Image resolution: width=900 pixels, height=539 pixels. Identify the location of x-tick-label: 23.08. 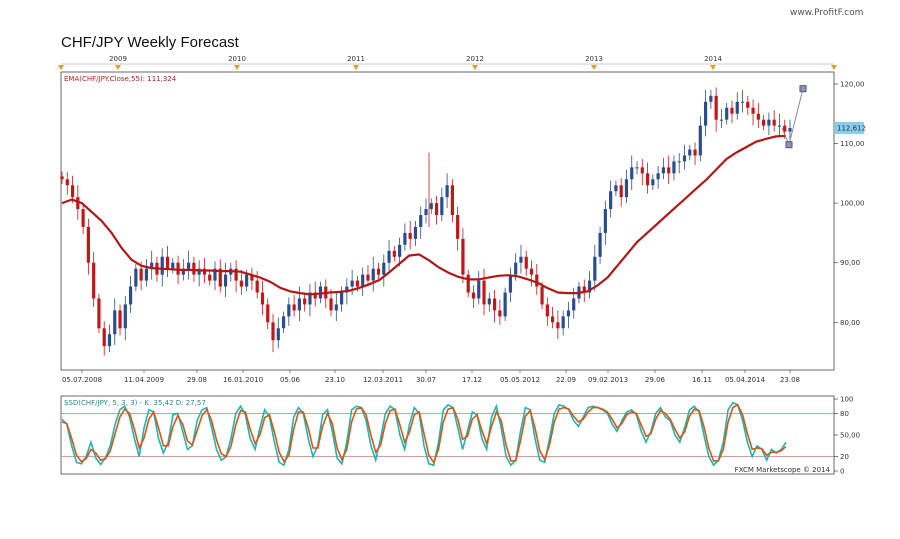
(790, 380).